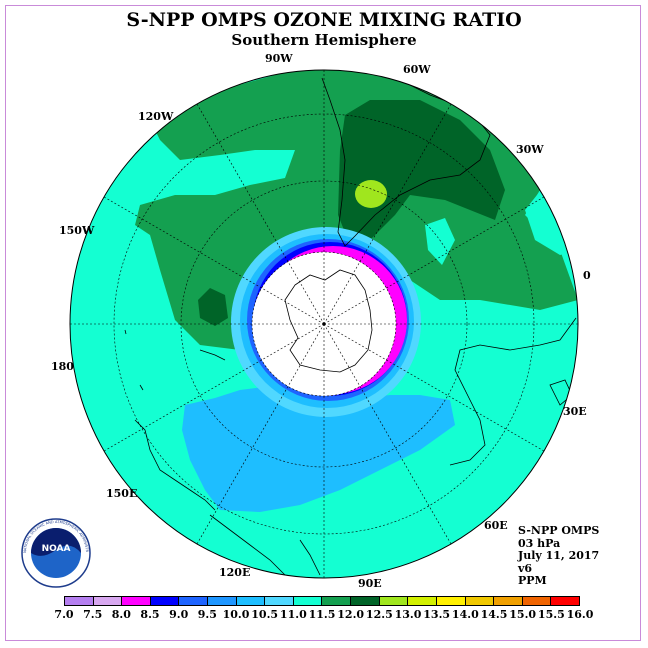 The height and width of the screenshot is (648, 648). Describe the element at coordinates (437, 614) in the screenshot. I see `colorbar-tick-label: 13.5` at that location.